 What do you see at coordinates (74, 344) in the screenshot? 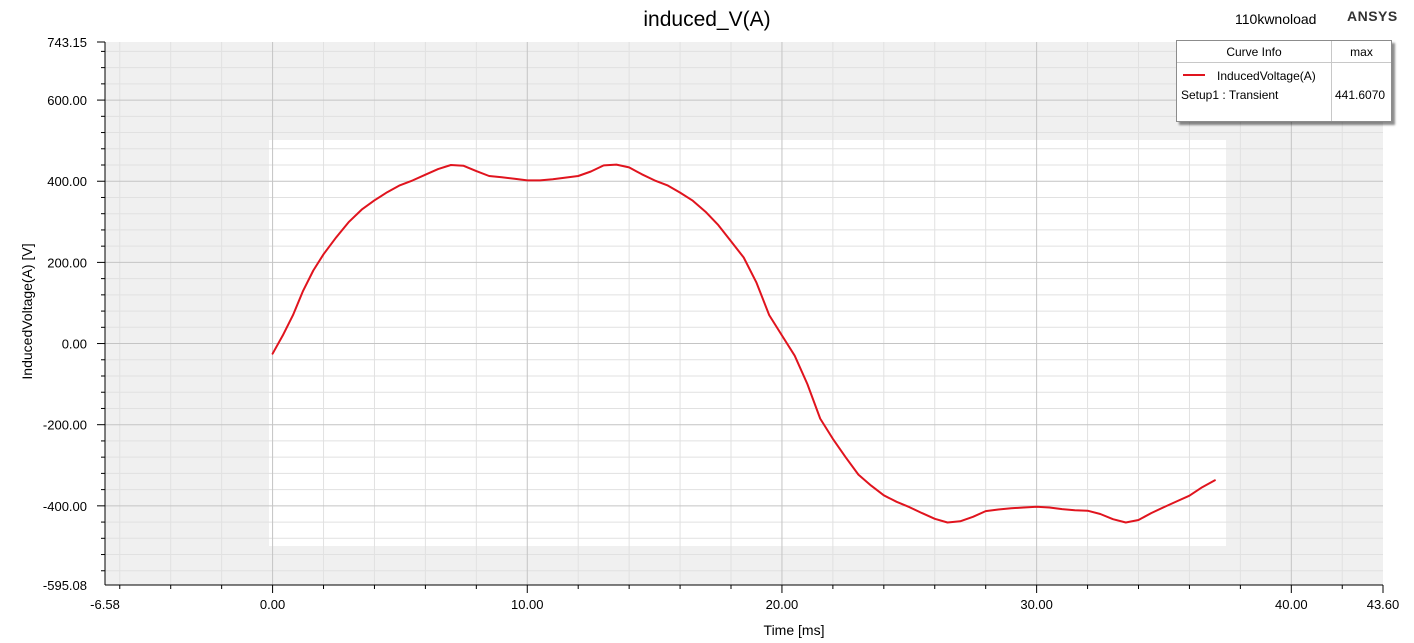
I see `y-tick-label: 0.00` at bounding box center [74, 344].